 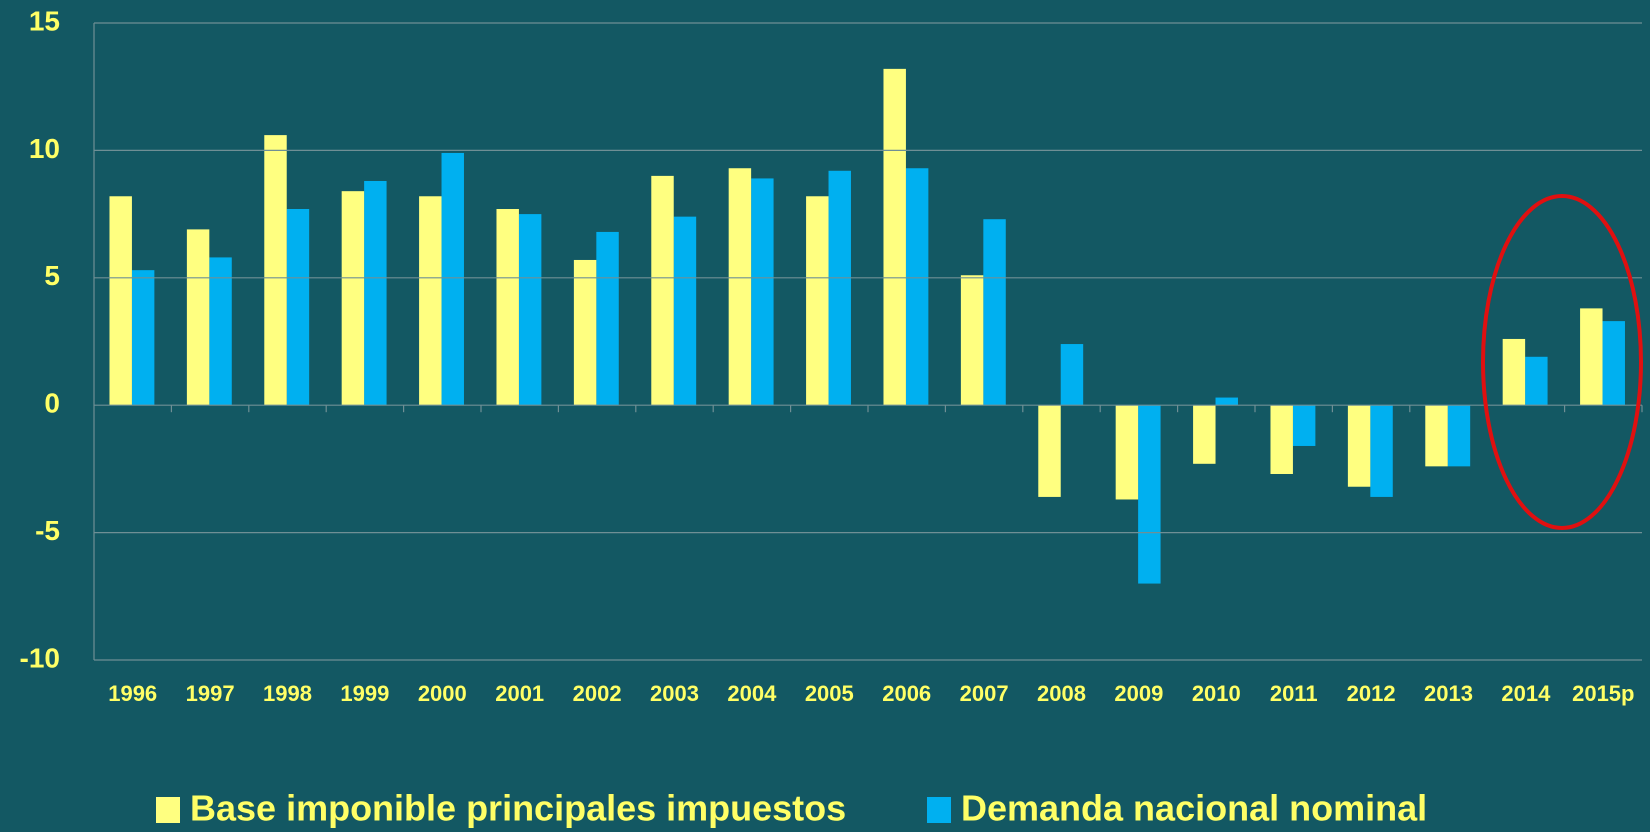 I want to click on x-tick-label: 2004, so click(x=752, y=693).